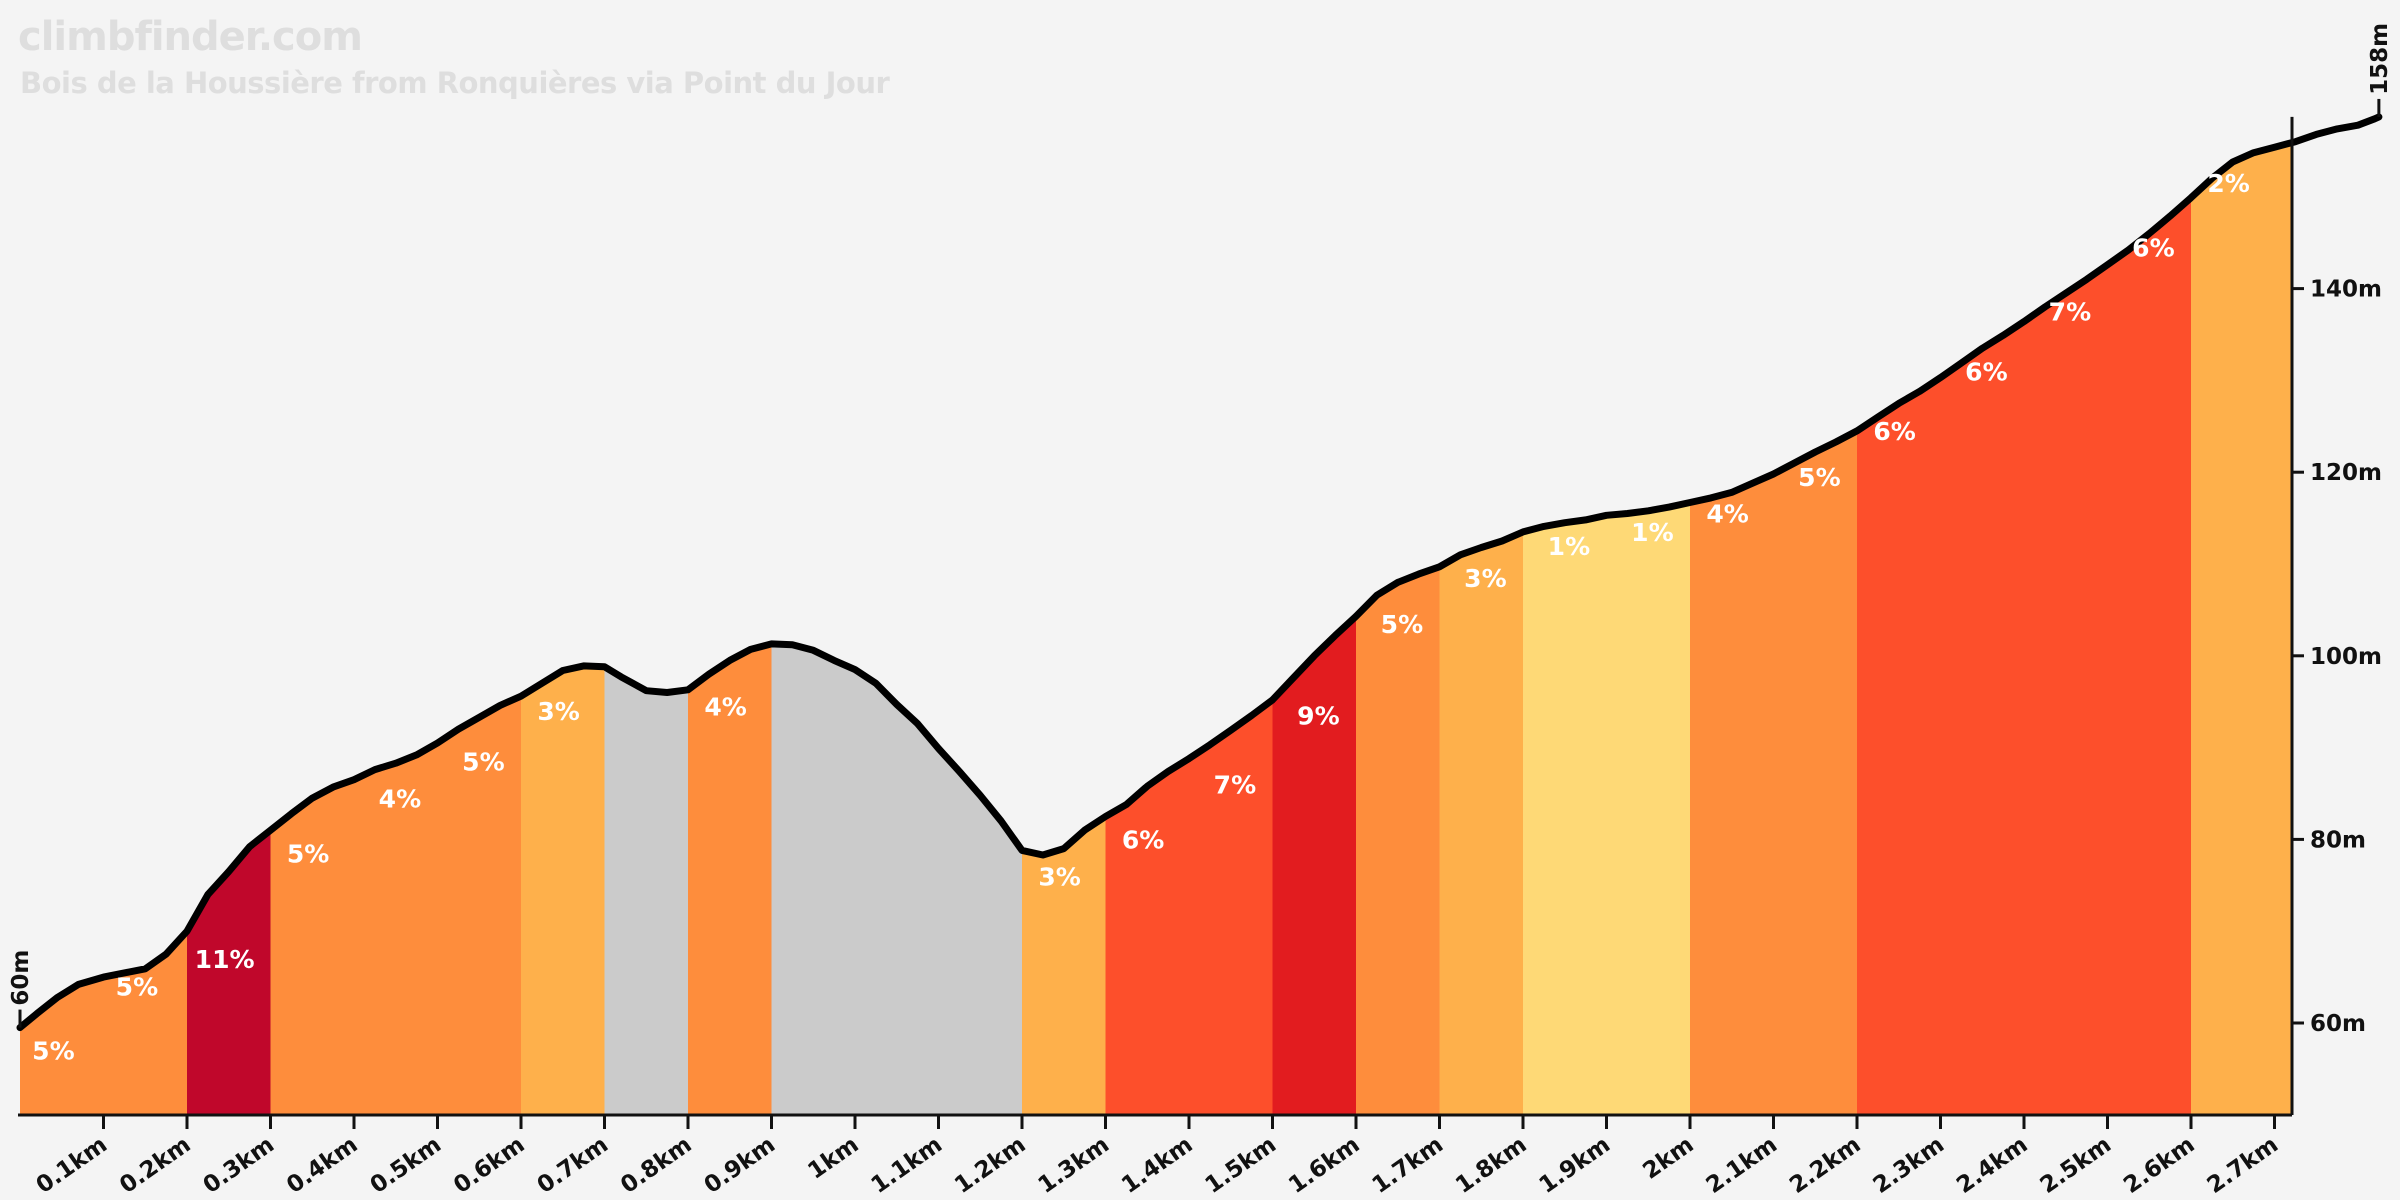 The height and width of the screenshot is (1200, 2400). Describe the element at coordinates (2228, 183) in the screenshot. I see `grade-label: 2%` at that location.